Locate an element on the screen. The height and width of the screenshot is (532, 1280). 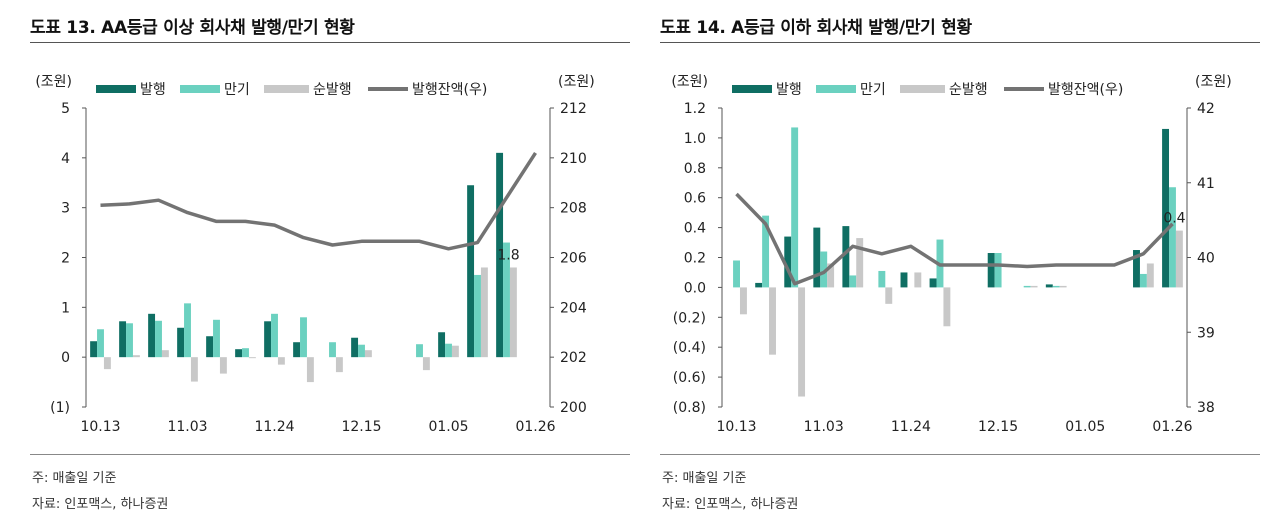
data-label: 1.8 is located at coordinates (508, 255).